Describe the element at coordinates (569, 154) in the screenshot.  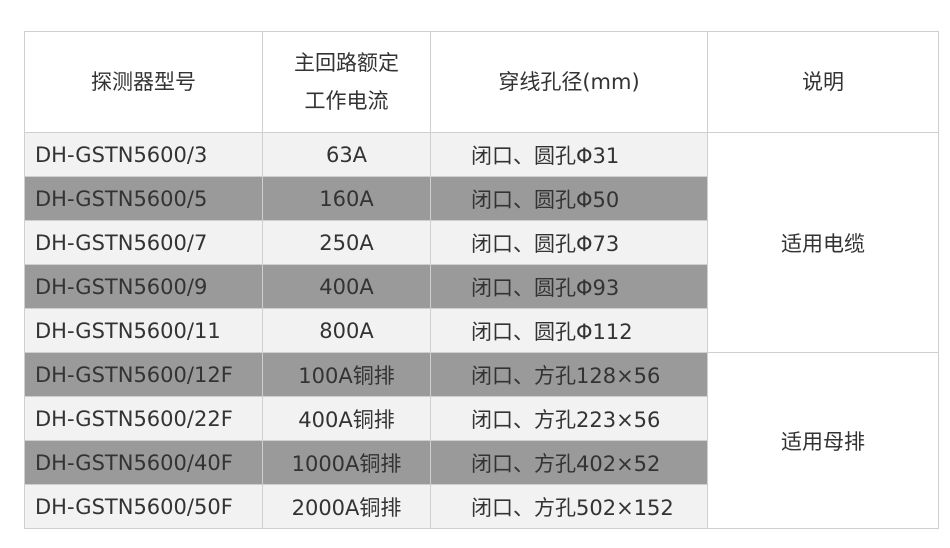
I see `cell-hole: 闭口、圆孔Φ31` at that location.